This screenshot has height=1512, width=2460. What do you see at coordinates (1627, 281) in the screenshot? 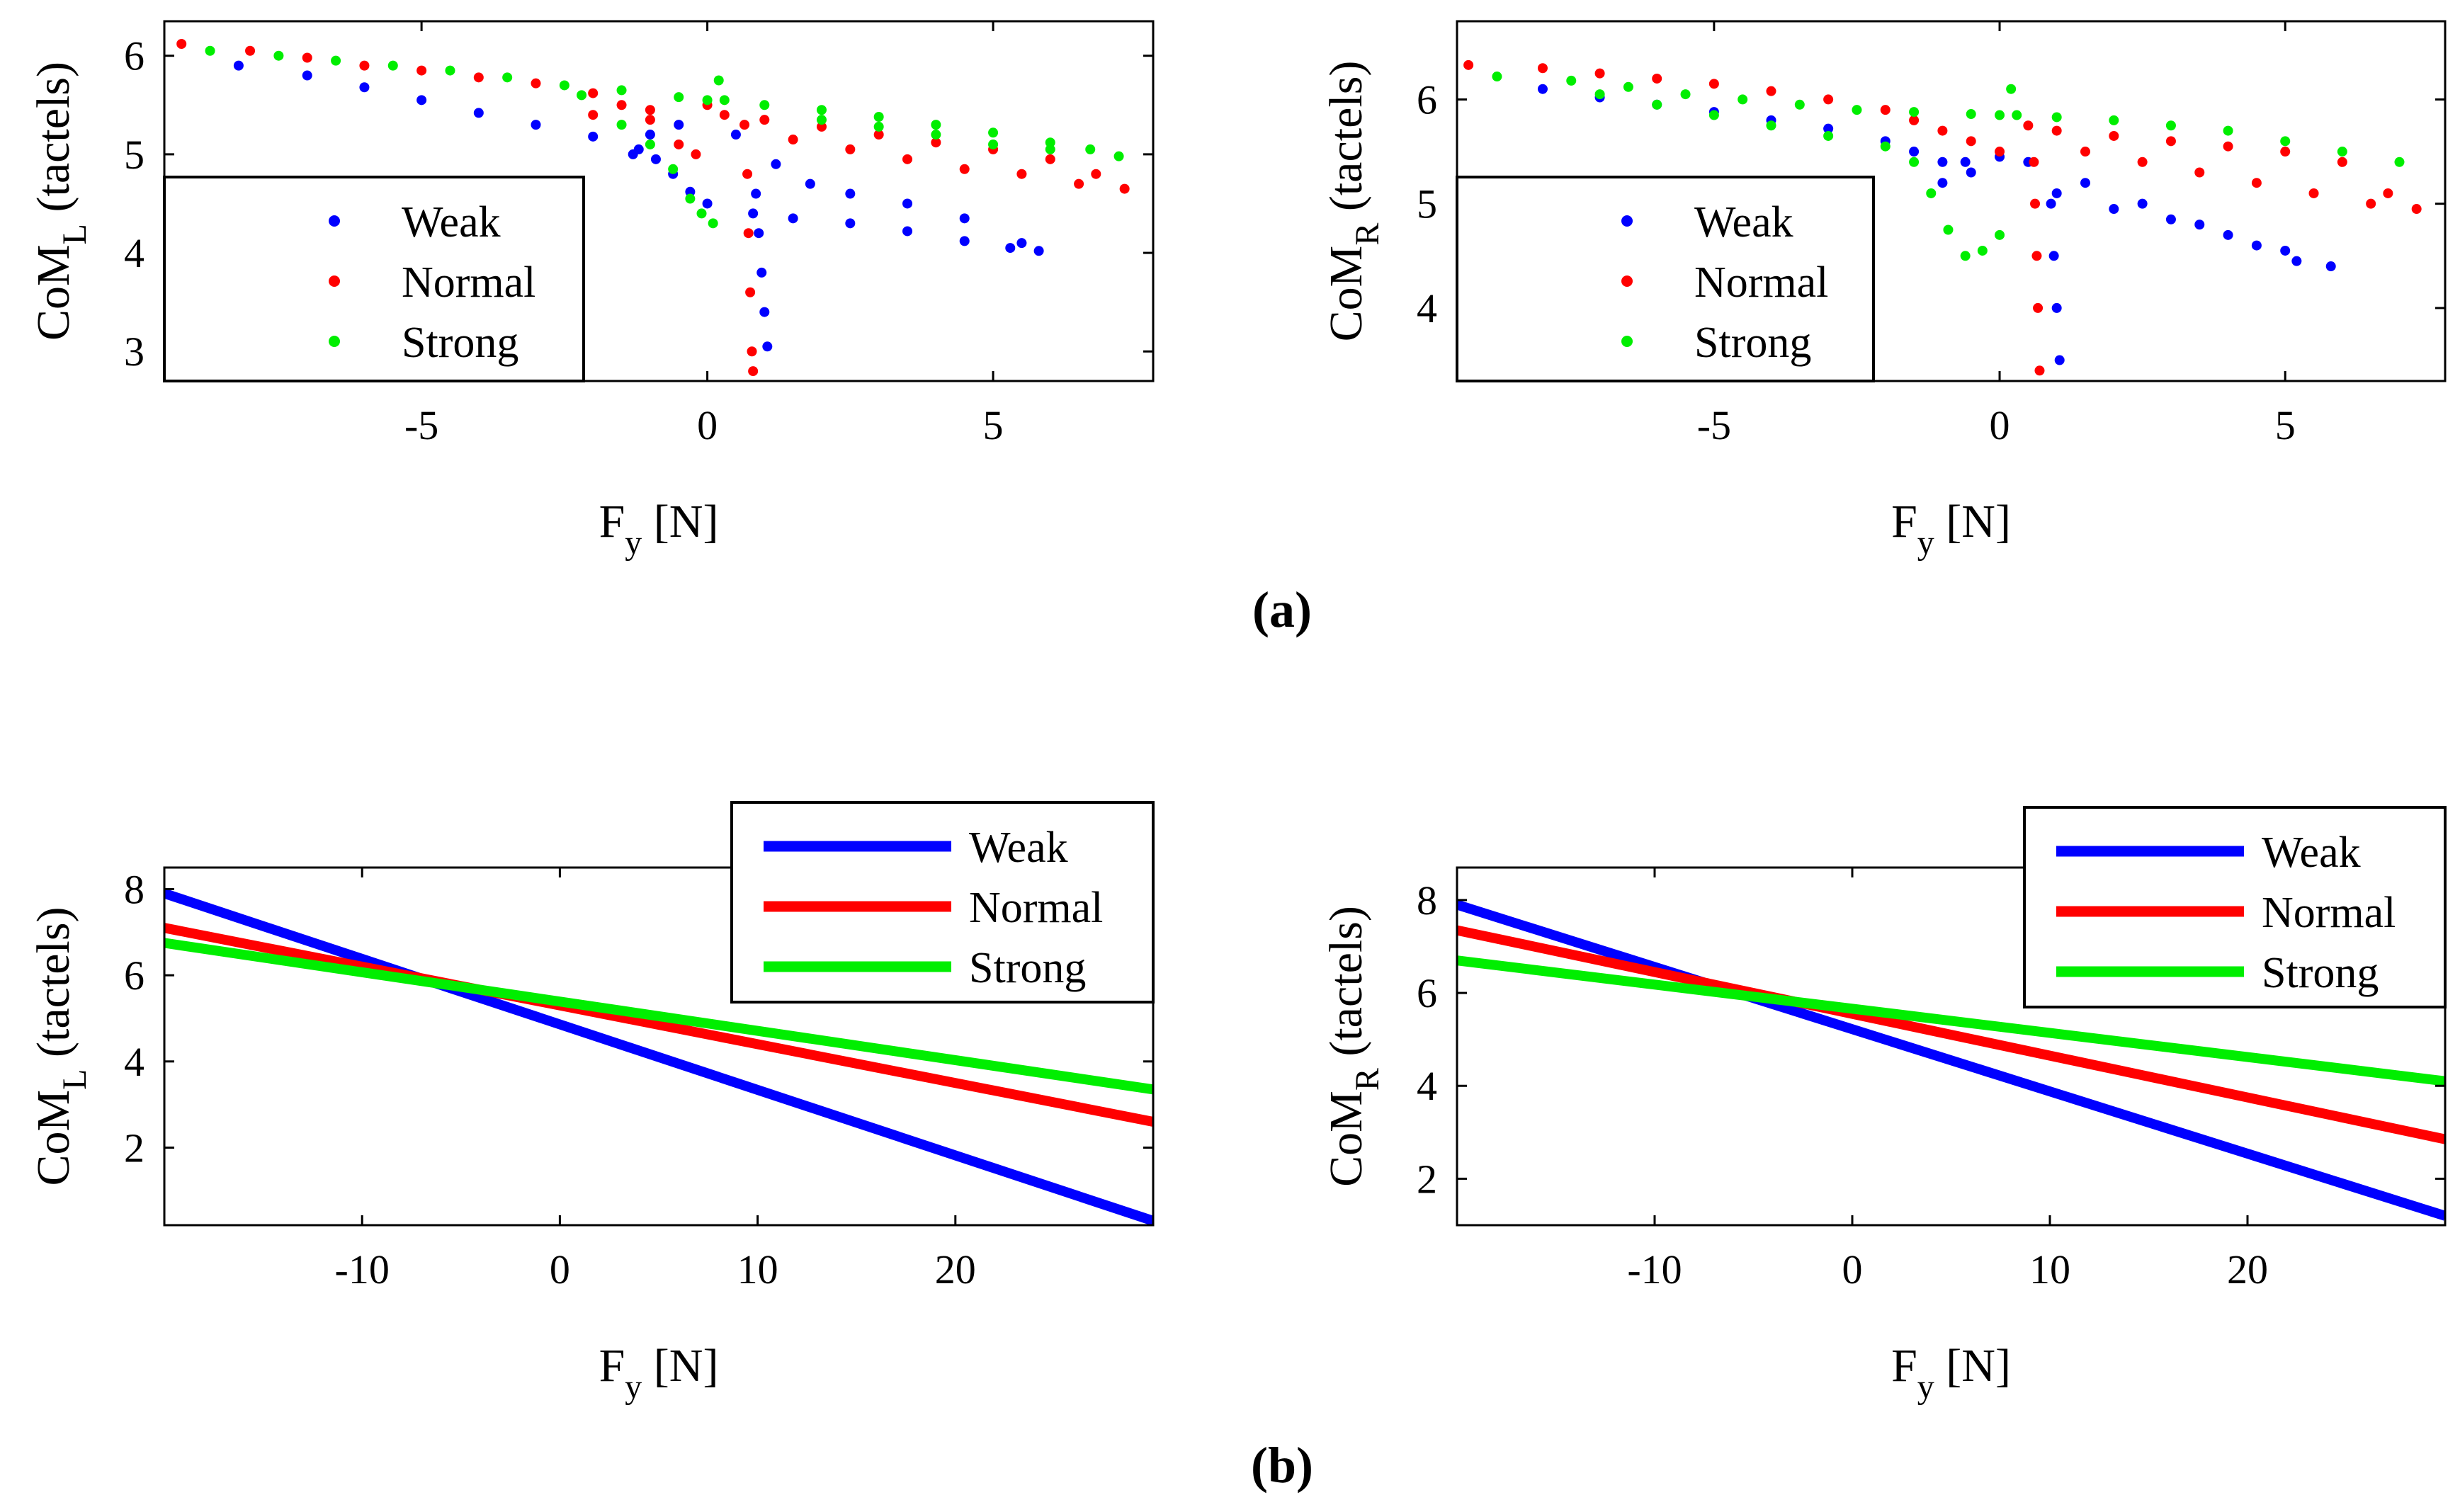
I see `legend-marker-normal` at bounding box center [1627, 281].